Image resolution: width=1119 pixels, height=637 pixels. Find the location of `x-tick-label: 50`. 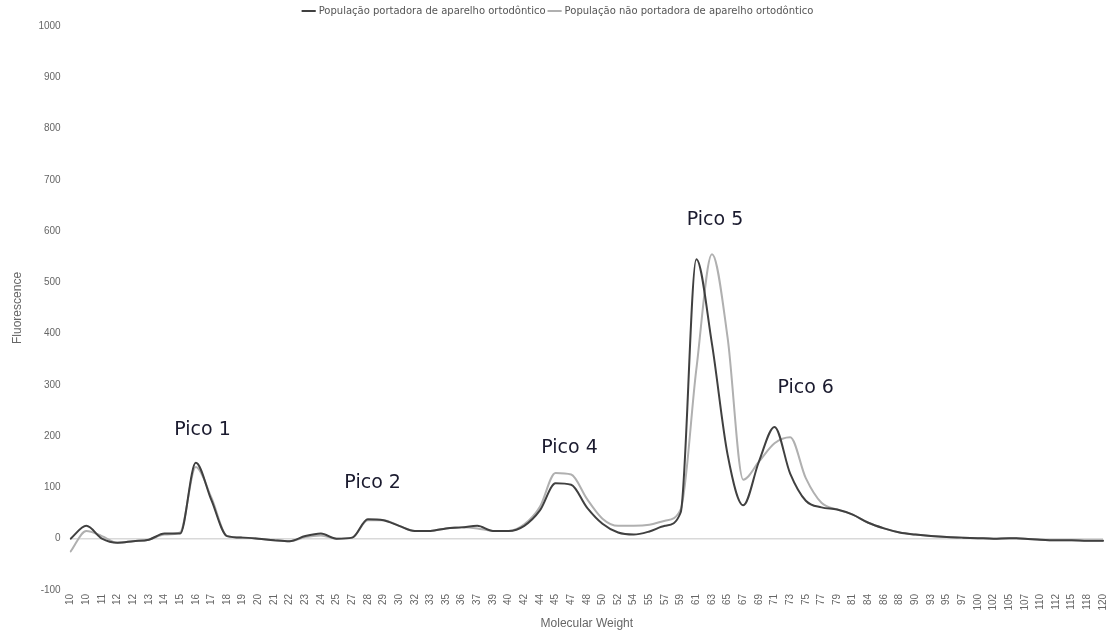

x-tick-label: 50 is located at coordinates (602, 599).